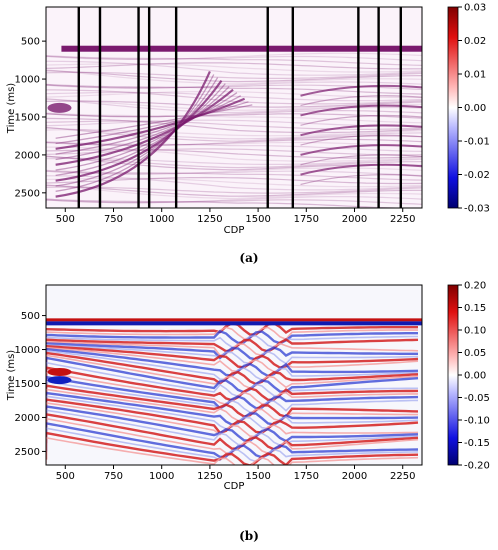 The image size is (498, 550). What do you see at coordinates (475, 331) in the screenshot?
I see `colorbar-tick-label: 0.10` at bounding box center [475, 331].